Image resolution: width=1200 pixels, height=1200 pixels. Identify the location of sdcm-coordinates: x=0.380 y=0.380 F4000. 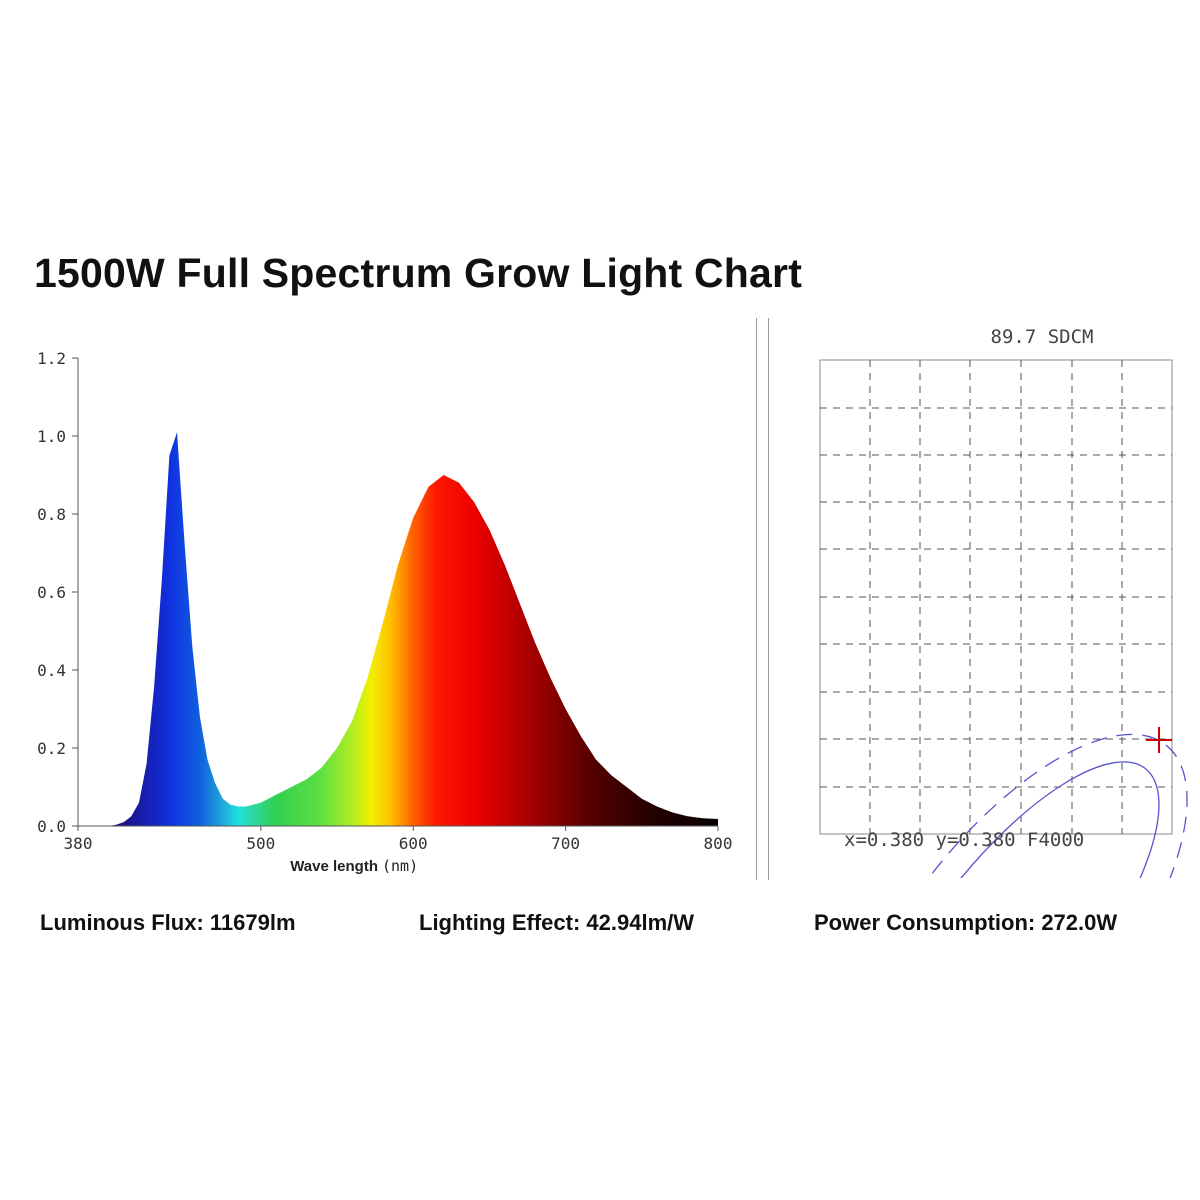
(964, 840).